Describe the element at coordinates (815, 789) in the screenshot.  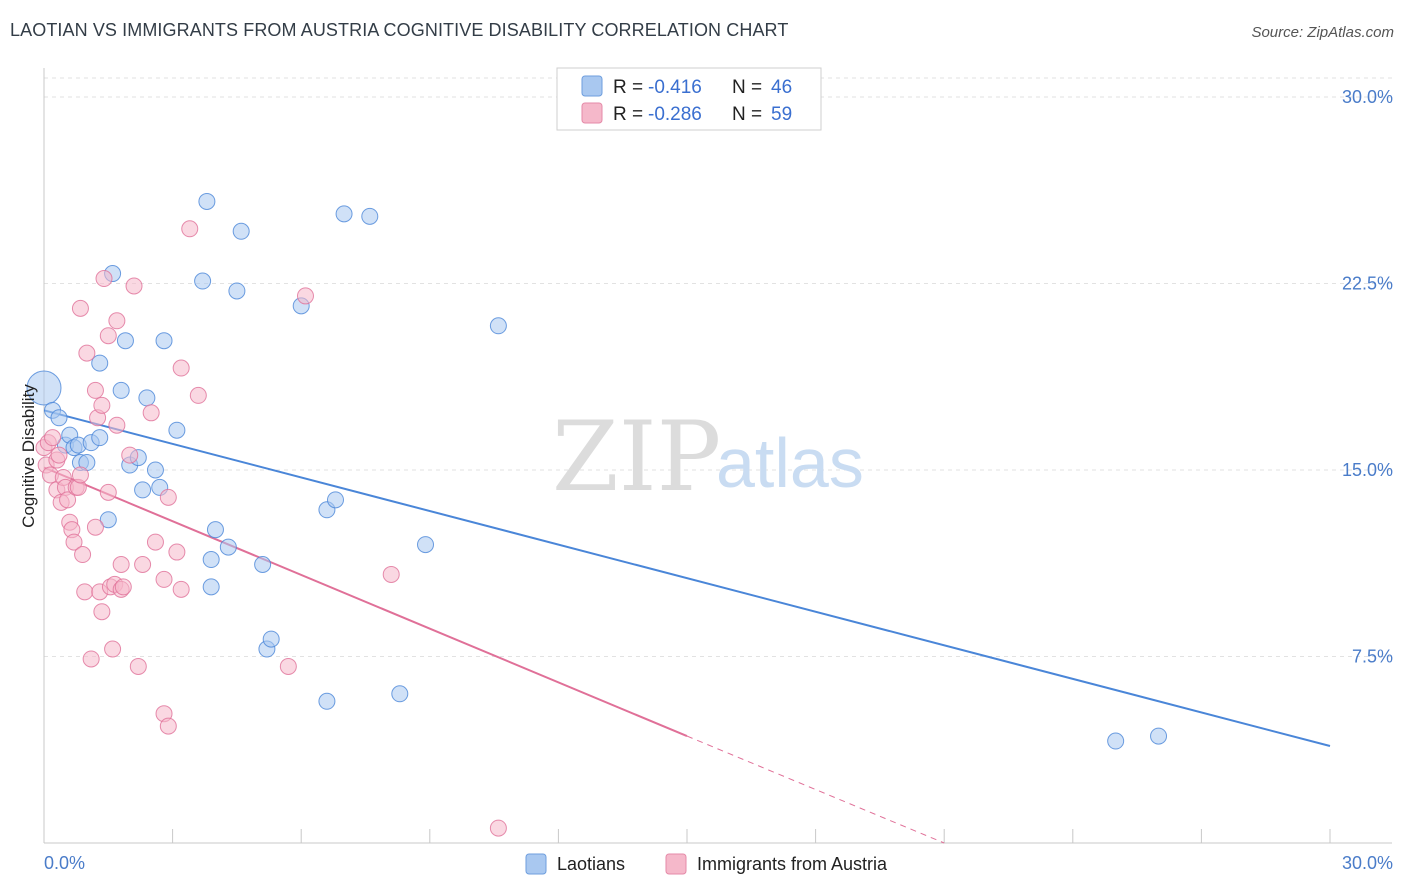
I see `trend-line-extension` at that location.